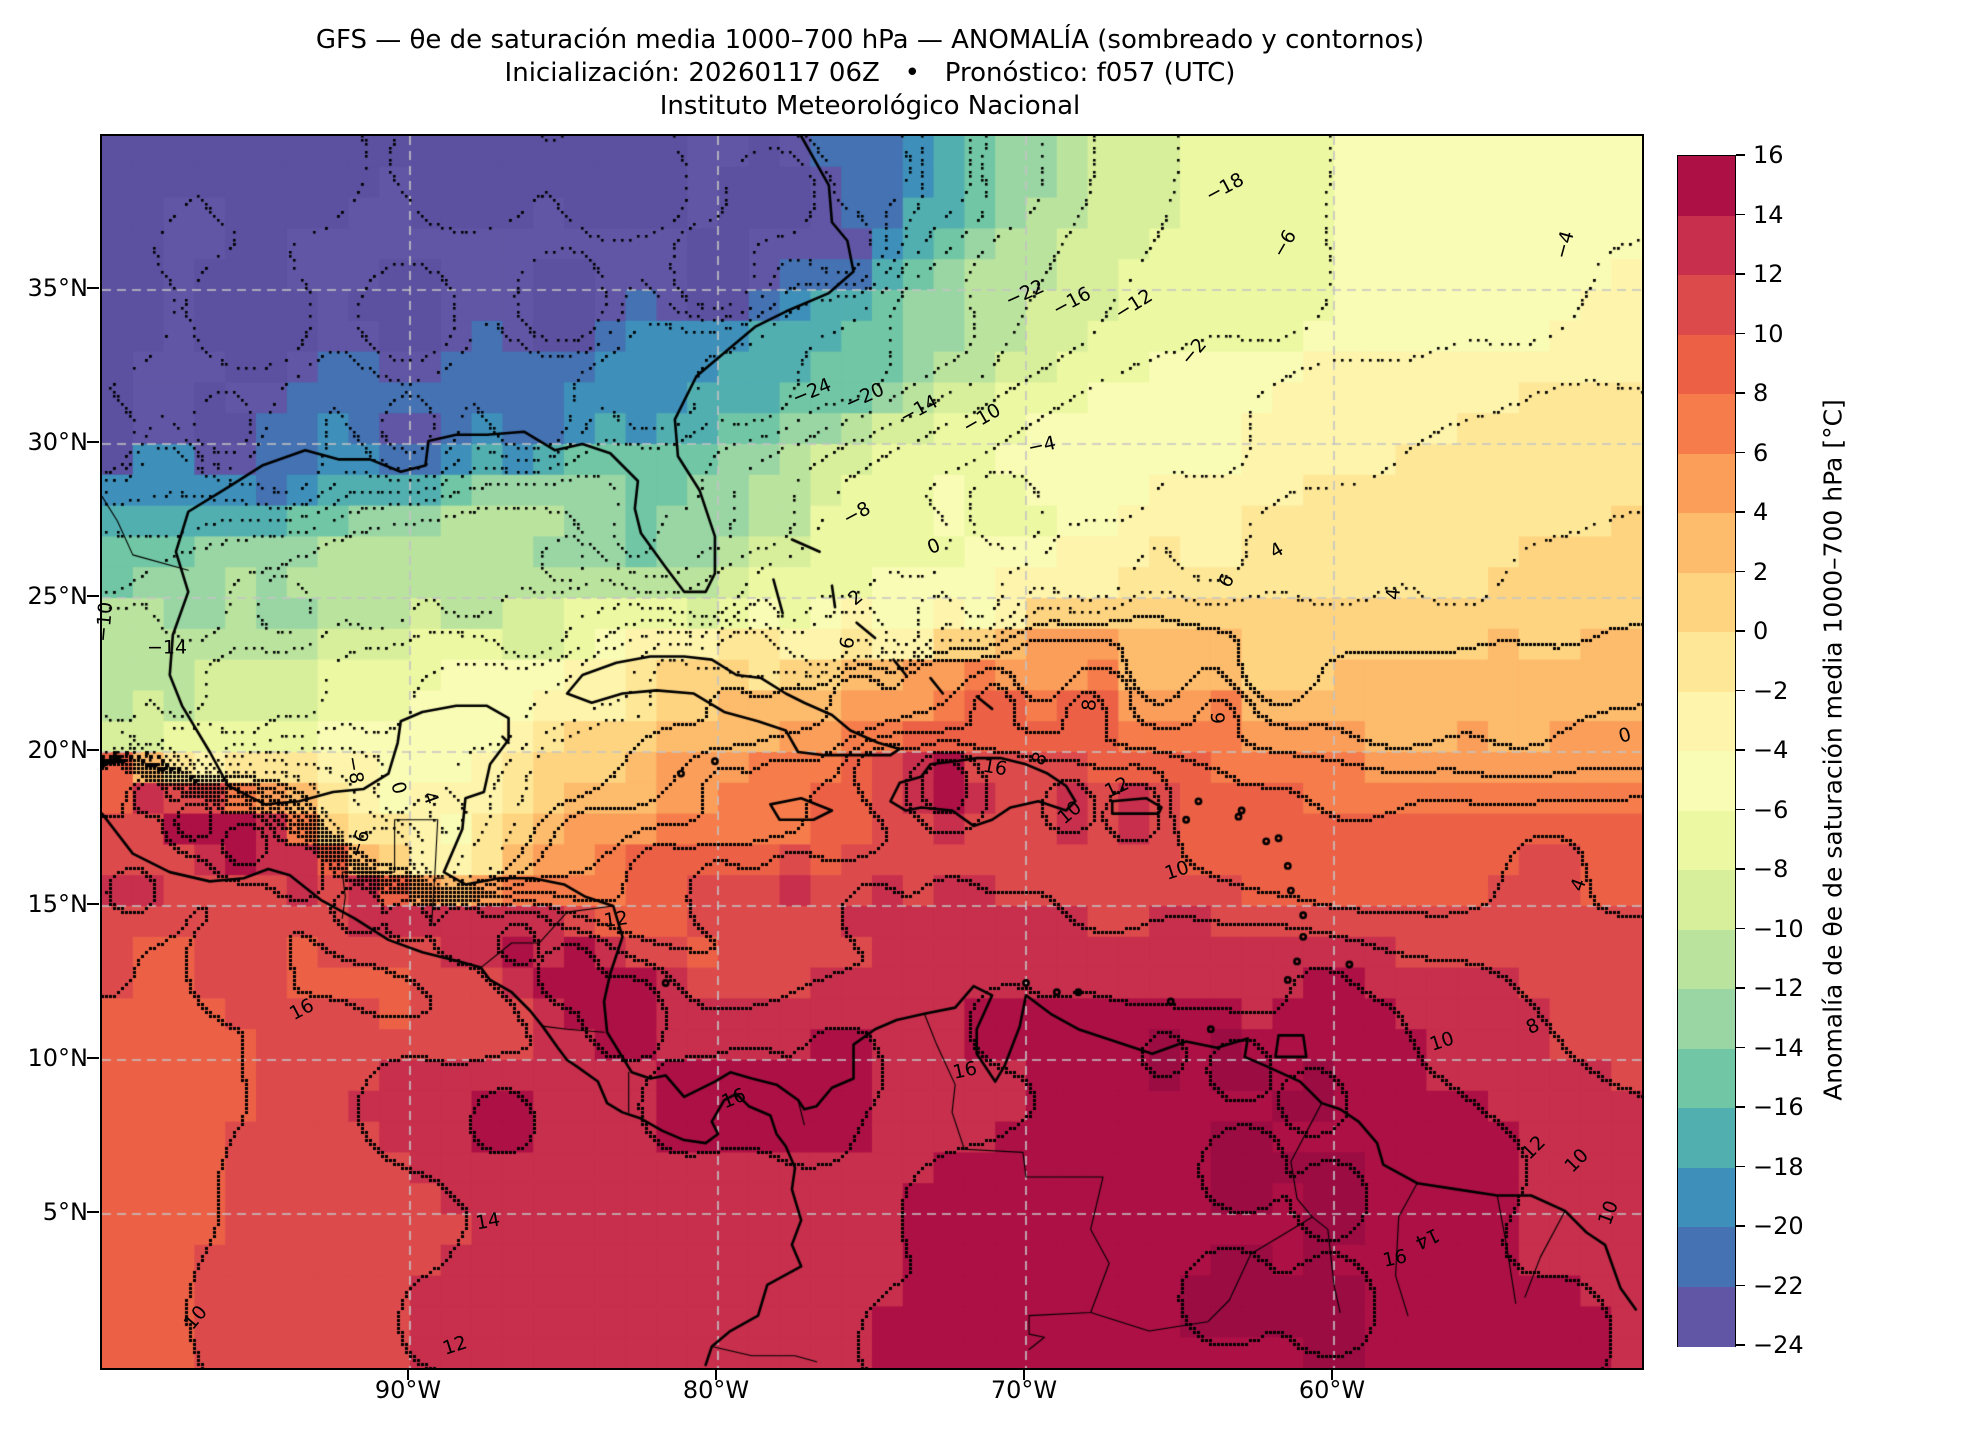 The width and height of the screenshot is (1980, 1440). I want to click on colorbar-tick-label: 4, so click(1761, 512).